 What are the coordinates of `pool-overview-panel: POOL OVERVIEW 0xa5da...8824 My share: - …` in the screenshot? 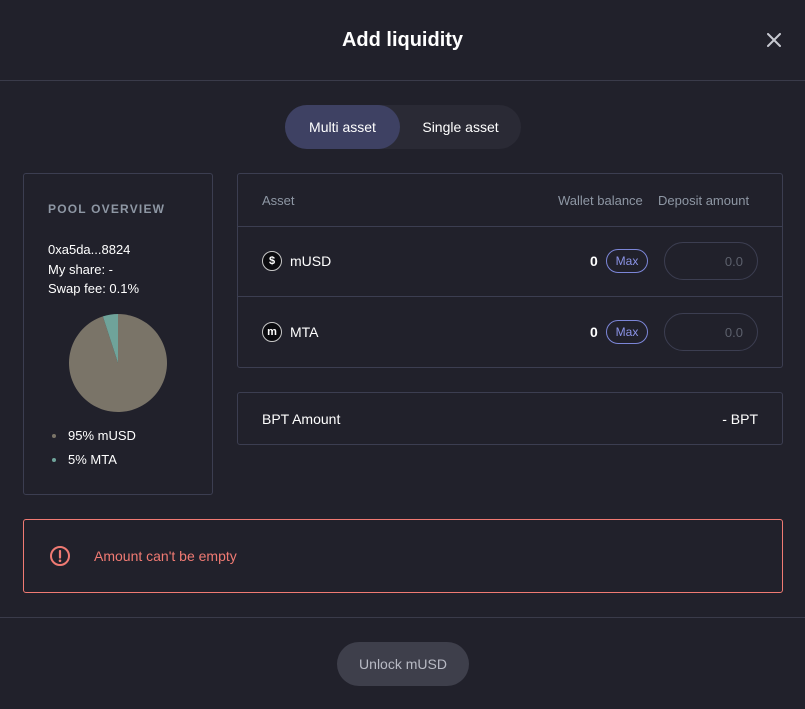 It's located at (118, 334).